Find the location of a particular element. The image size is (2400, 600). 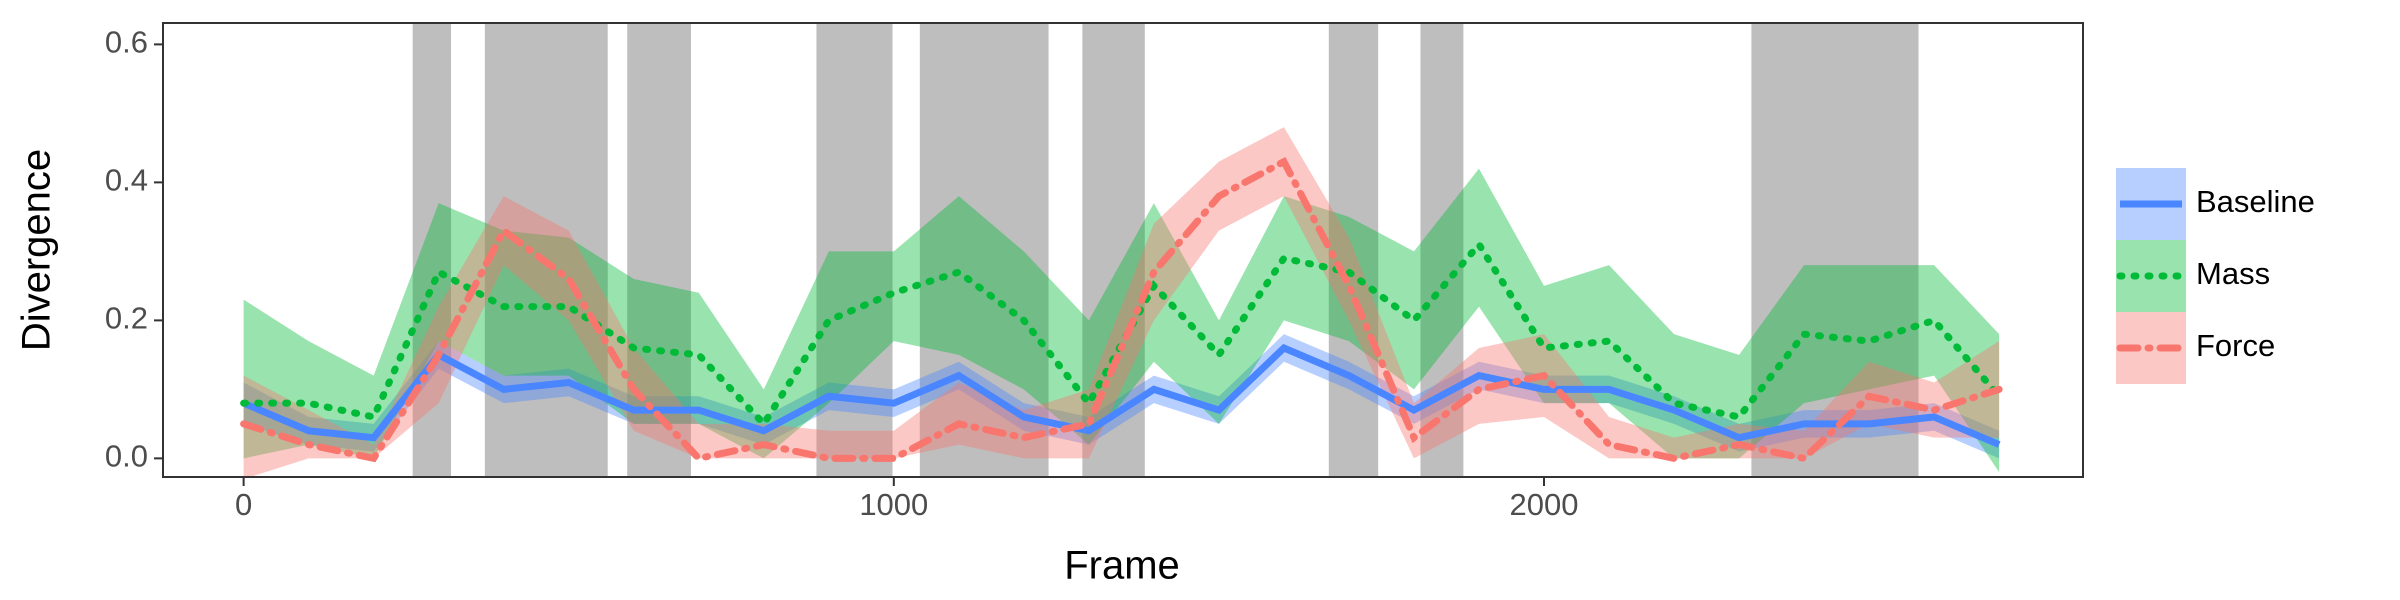

legend-entry: Baseline is located at coordinates (2215, 204).